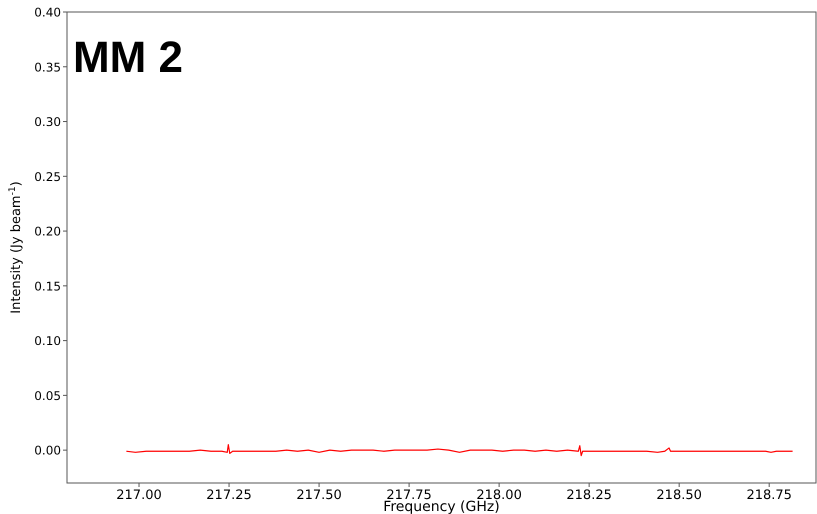 This screenshot has width=817, height=514. Describe the element at coordinates (47, 13) in the screenshot. I see `y-tick-label: 0.40` at that location.